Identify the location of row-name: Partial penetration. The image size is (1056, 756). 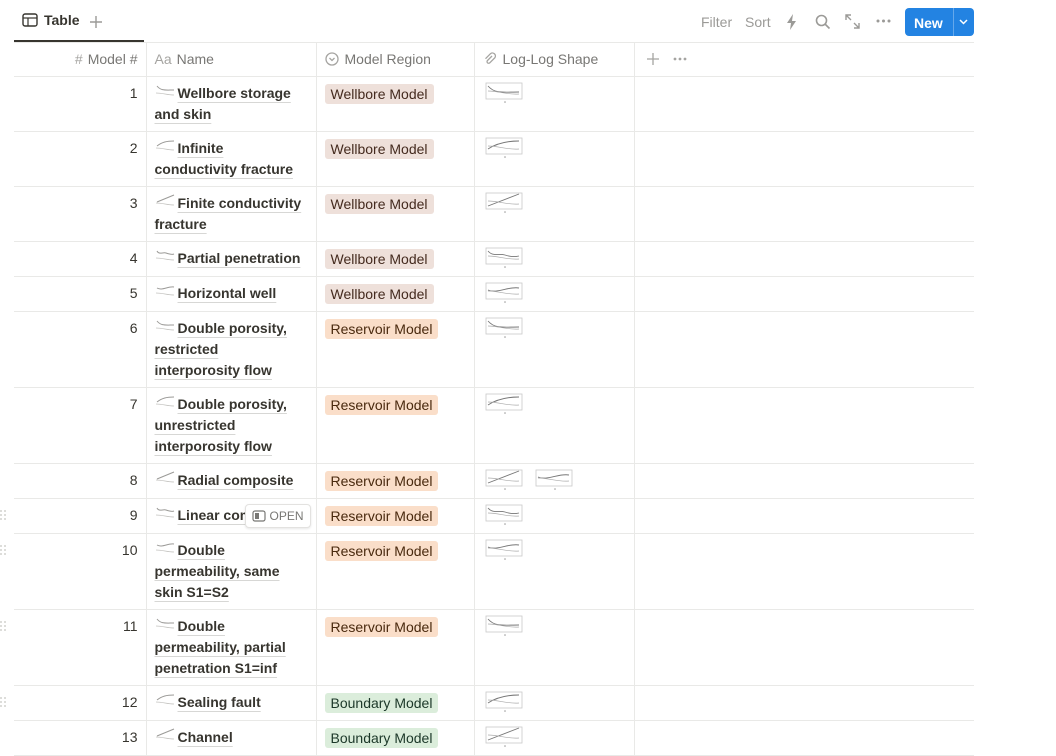
(239, 258).